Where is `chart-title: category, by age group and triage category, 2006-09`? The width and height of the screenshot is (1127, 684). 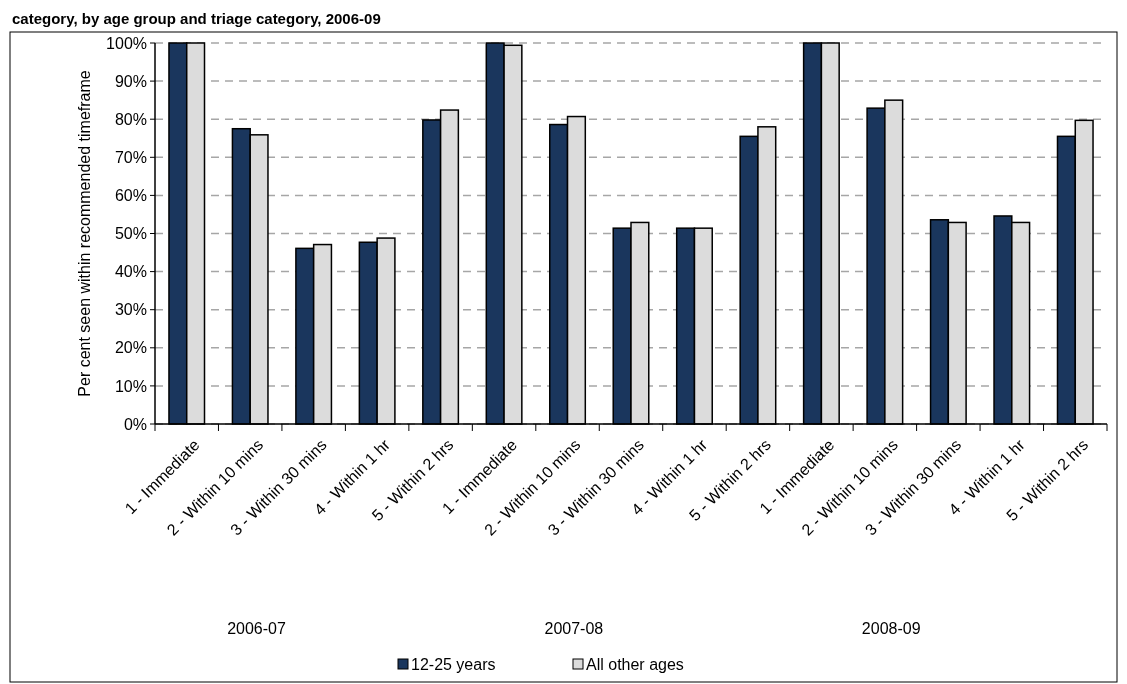 chart-title: category, by age group and triage category, 2006-09 is located at coordinates (196, 18).